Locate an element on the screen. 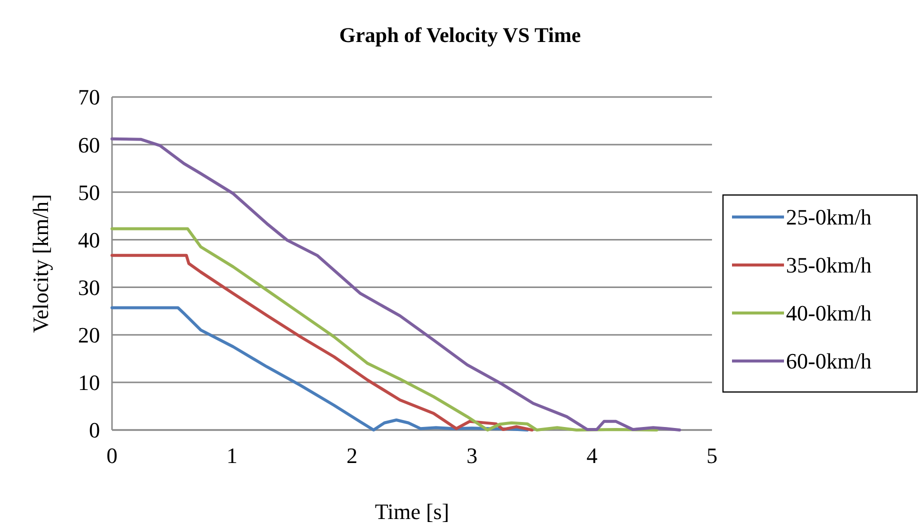 Image resolution: width=920 pixels, height=531 pixels. y-tick-label: 60 is located at coordinates (89, 145).